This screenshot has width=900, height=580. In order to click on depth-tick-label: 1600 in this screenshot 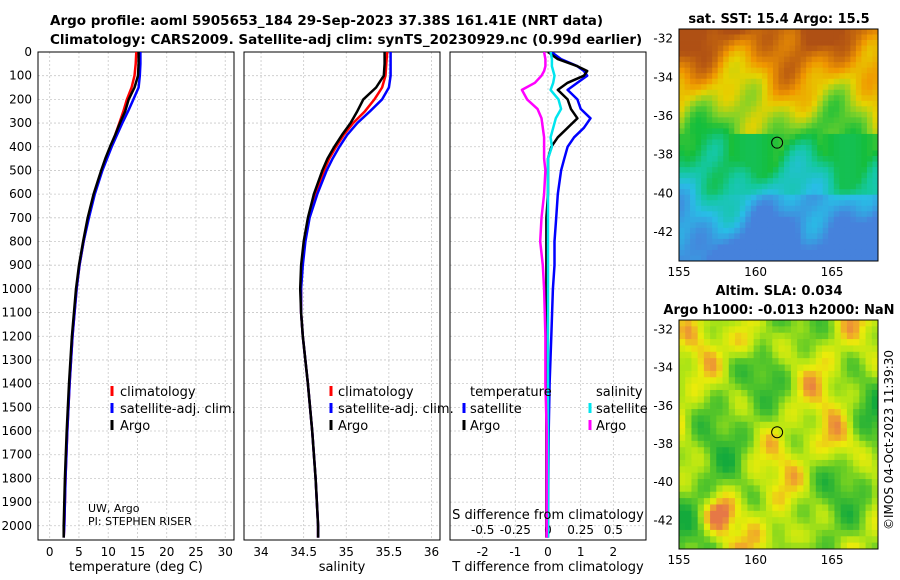, I will do `click(16, 431)`.